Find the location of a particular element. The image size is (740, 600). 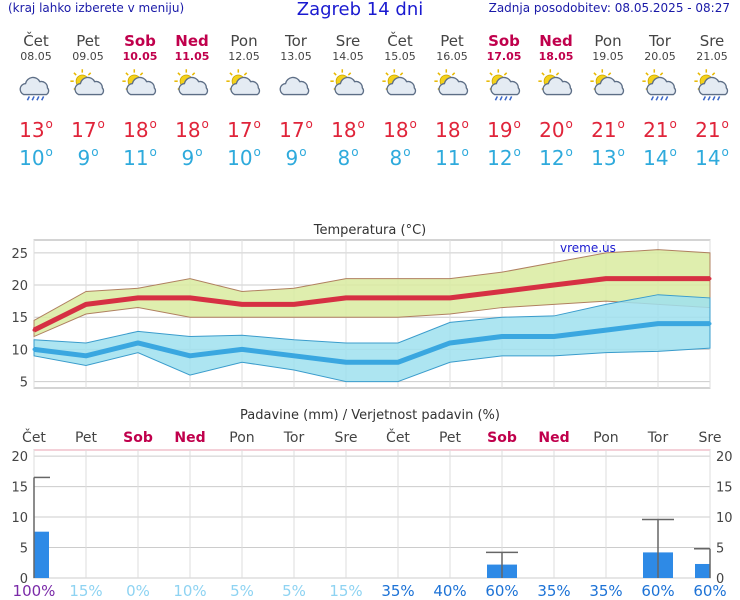

y-tick-label: 0 is located at coordinates (24, 579).